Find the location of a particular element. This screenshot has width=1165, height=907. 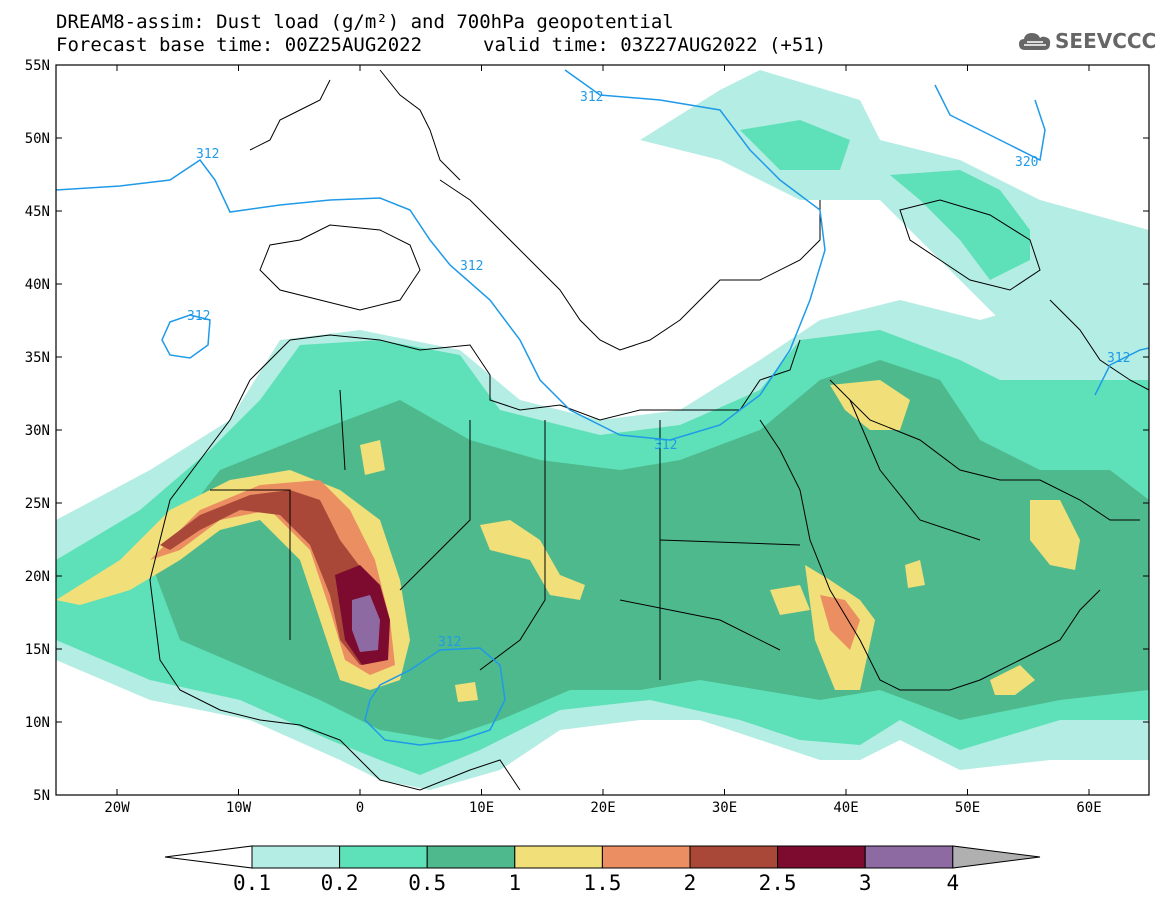

lat-label: 5N is located at coordinates (41, 796).